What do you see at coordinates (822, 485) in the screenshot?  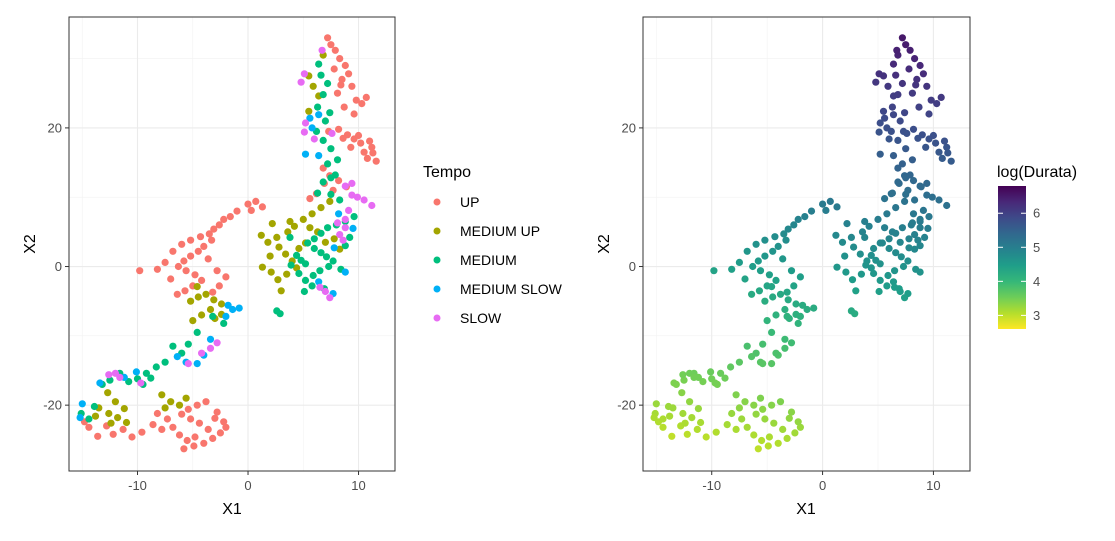 I see `right-x-tick-label: 0` at bounding box center [822, 485].